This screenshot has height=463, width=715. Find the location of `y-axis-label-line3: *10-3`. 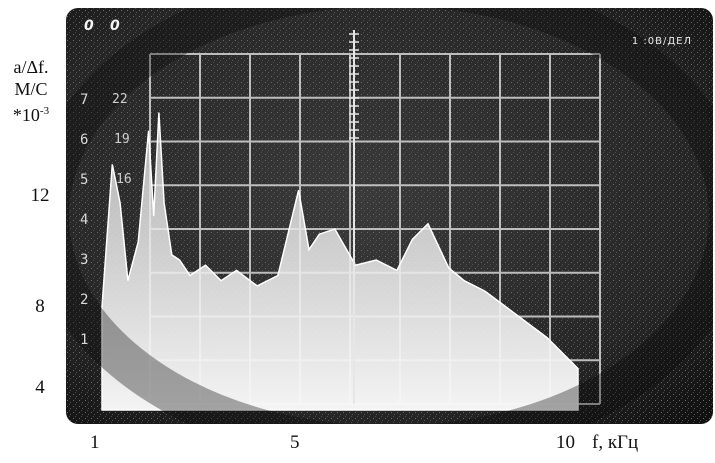

y-axis-label-line3: *10-3 is located at coordinates (31, 113).